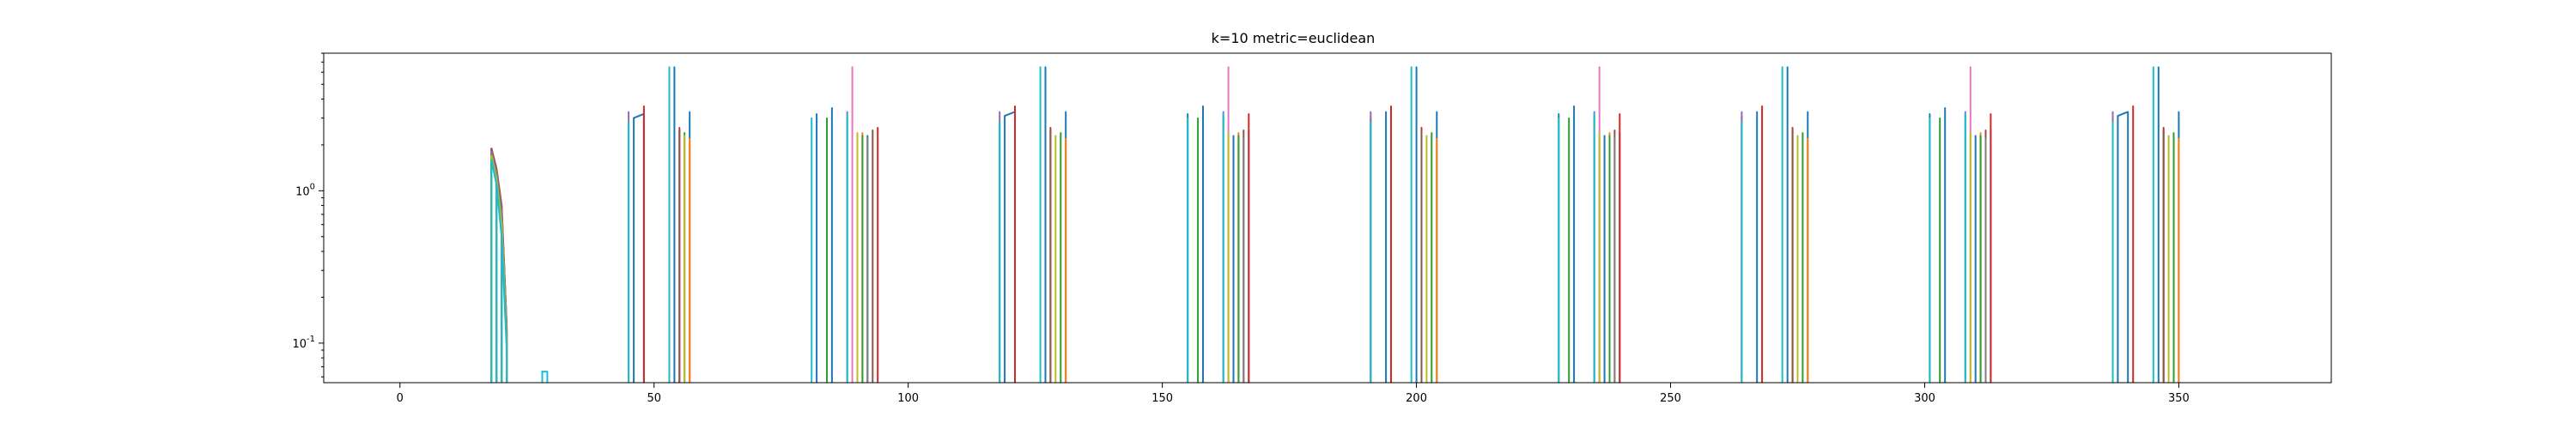 The image size is (2576, 429). Describe the element at coordinates (1671, 398) in the screenshot. I see `x-tick-label: 250` at that location.